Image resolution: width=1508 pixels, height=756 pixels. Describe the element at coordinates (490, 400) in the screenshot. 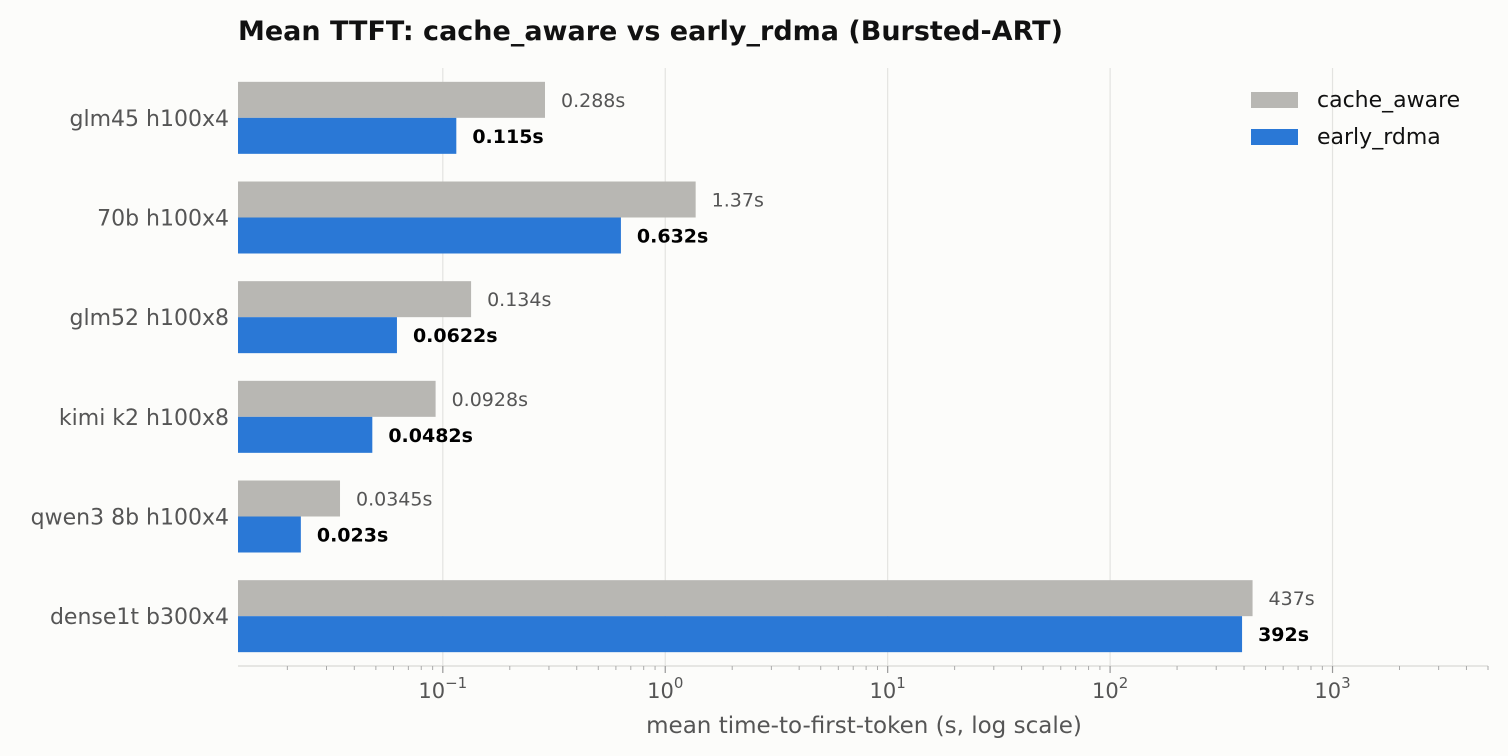

I see `value-label-cache_aware: 0.0928s` at that location.